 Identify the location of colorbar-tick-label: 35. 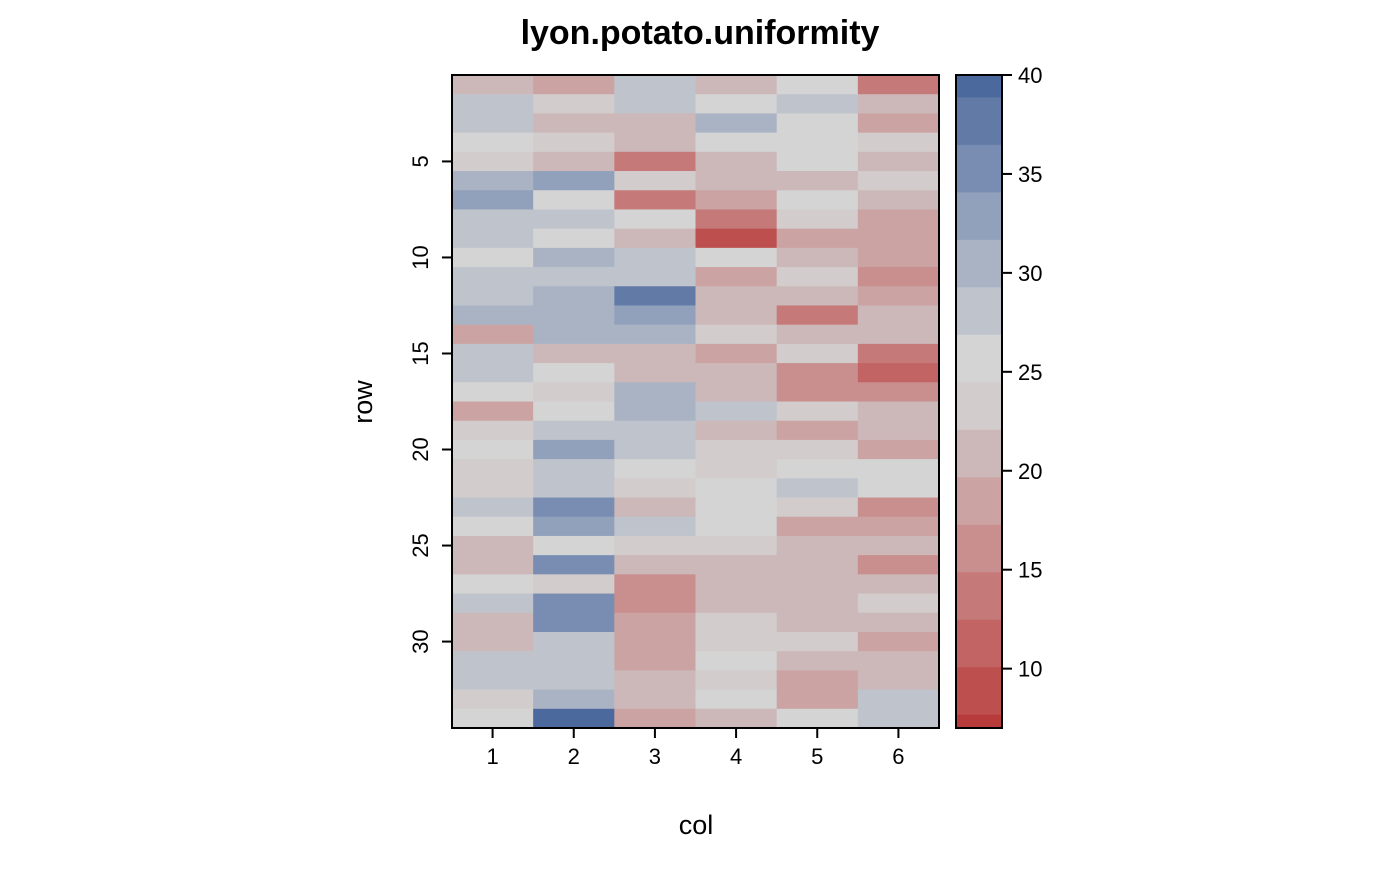
(1030, 174).